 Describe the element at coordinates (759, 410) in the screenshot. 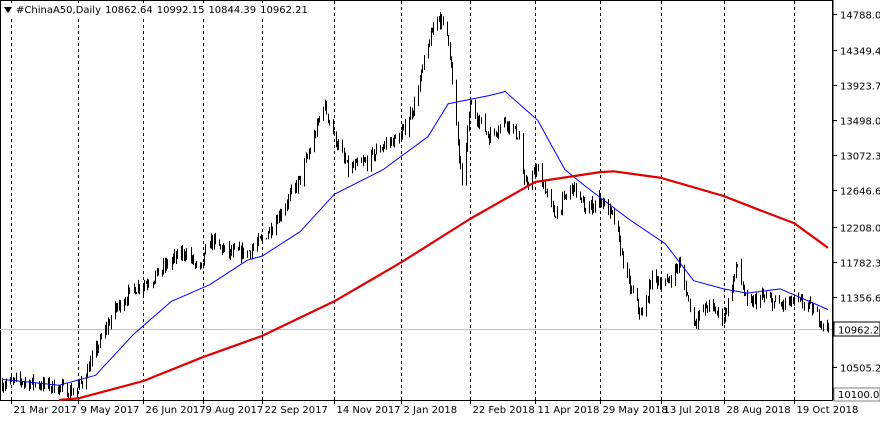

I see `x-tick-label: 28 Aug 2018` at that location.